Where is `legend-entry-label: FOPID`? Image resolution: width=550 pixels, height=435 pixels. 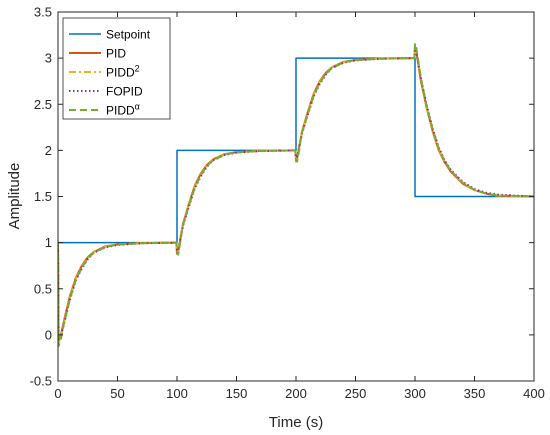
legend-entry-label: FOPID is located at coordinates (124, 92).